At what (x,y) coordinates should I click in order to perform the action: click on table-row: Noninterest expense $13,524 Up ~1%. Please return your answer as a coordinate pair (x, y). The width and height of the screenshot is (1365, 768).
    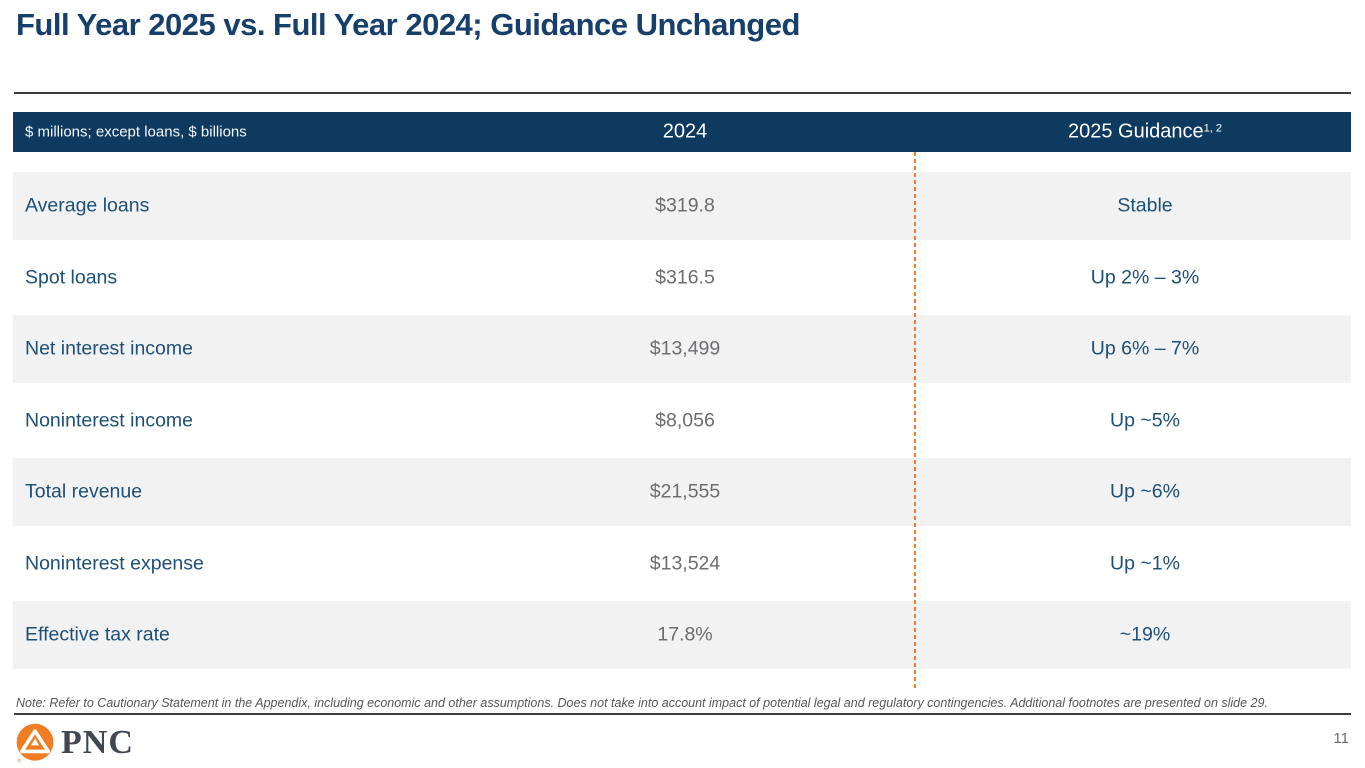
    Looking at the image, I should click on (682, 563).